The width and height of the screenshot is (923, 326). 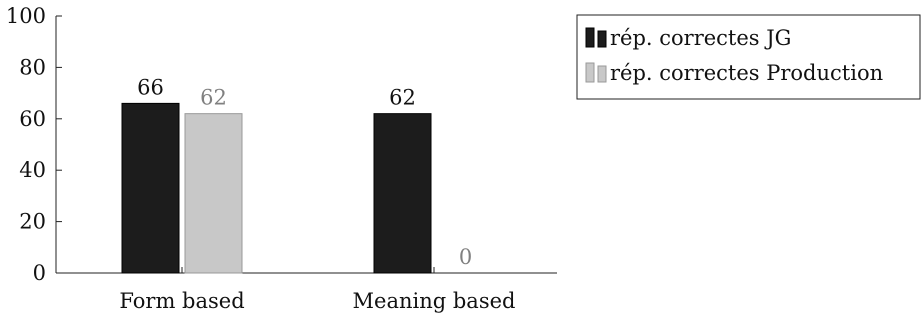 What do you see at coordinates (32, 222) in the screenshot?
I see `y-tick-label: 20` at bounding box center [32, 222].